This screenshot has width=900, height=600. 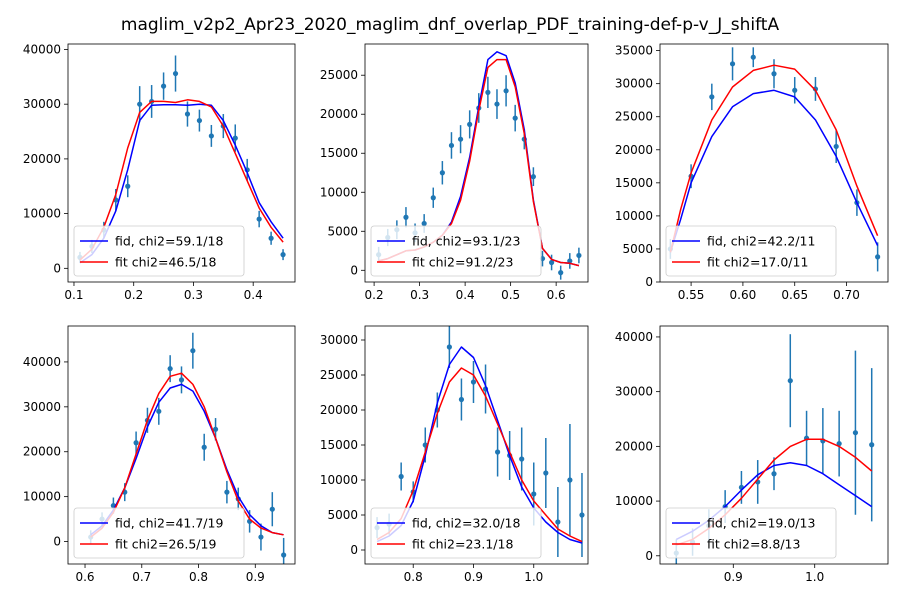 I want to click on x-tick-label: 0.7, so click(x=141, y=577).